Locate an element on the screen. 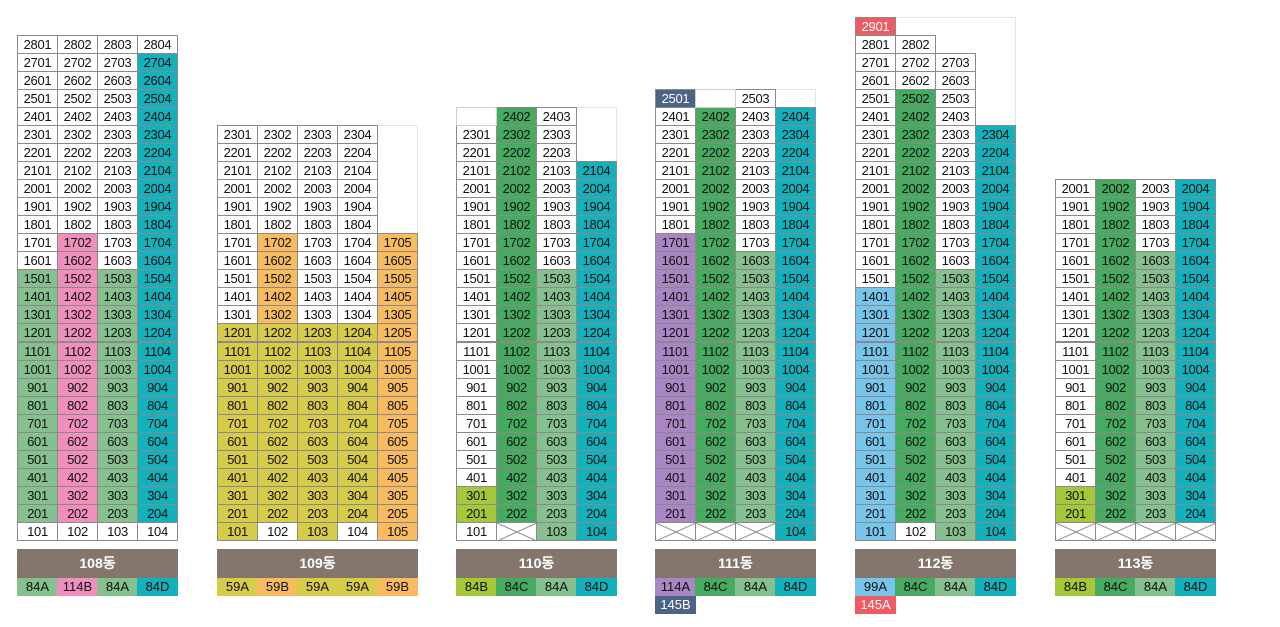  unit-cell: 303 is located at coordinates (1155, 495).